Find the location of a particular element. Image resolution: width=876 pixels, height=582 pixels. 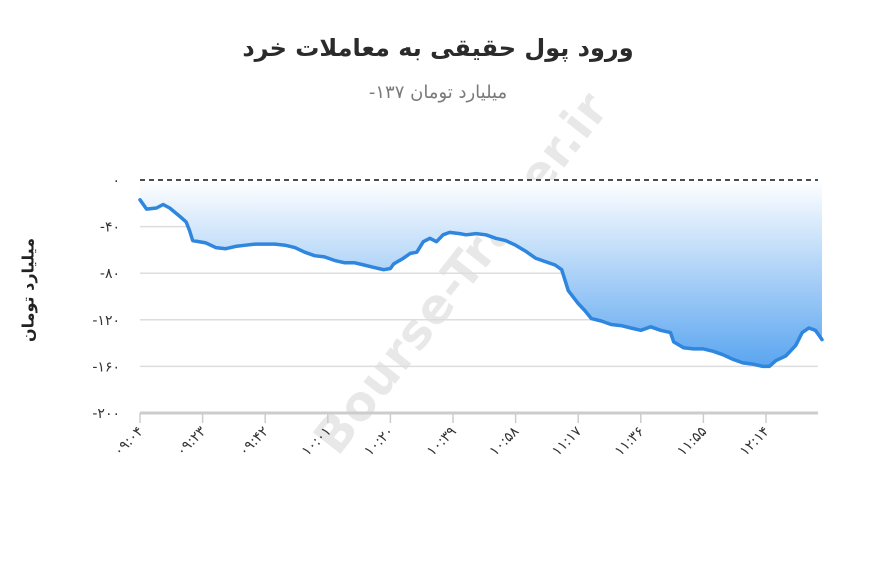

x-tick-label: ۱۱:۵۵ is located at coordinates (692, 442).